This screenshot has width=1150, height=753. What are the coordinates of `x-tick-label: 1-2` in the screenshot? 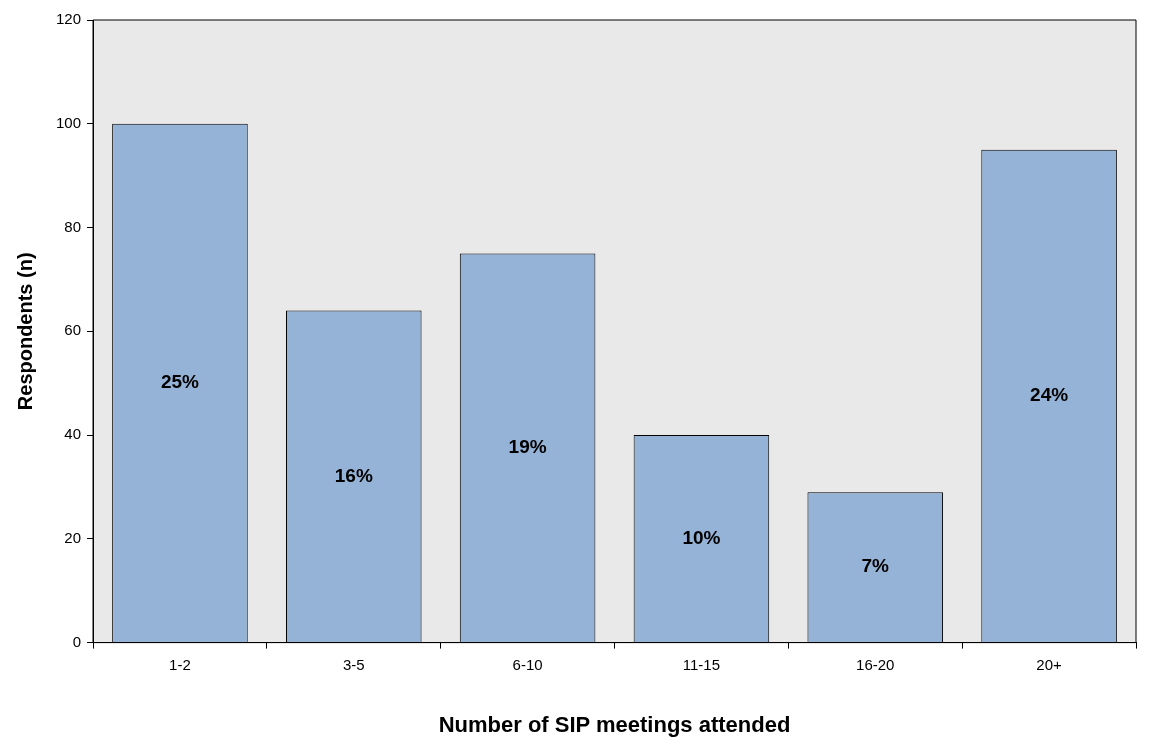 It's located at (180, 664).